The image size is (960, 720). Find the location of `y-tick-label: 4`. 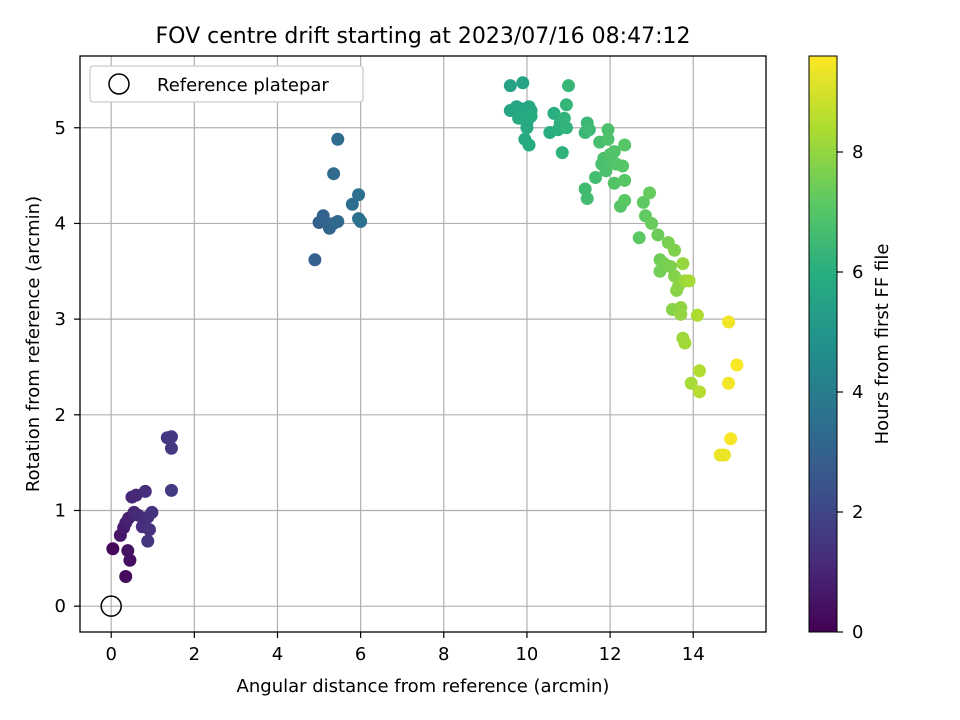

y-tick-label: 4 is located at coordinates (60, 223).